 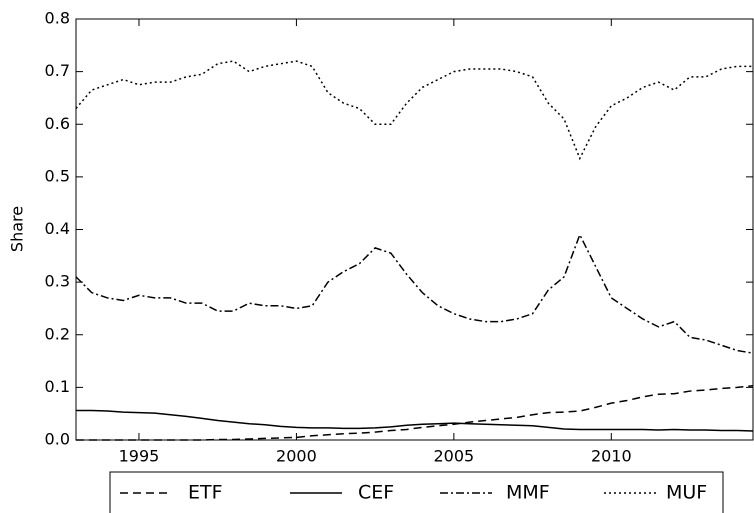 What do you see at coordinates (139, 456) in the screenshot?
I see `x-tick-label: 1995` at bounding box center [139, 456].